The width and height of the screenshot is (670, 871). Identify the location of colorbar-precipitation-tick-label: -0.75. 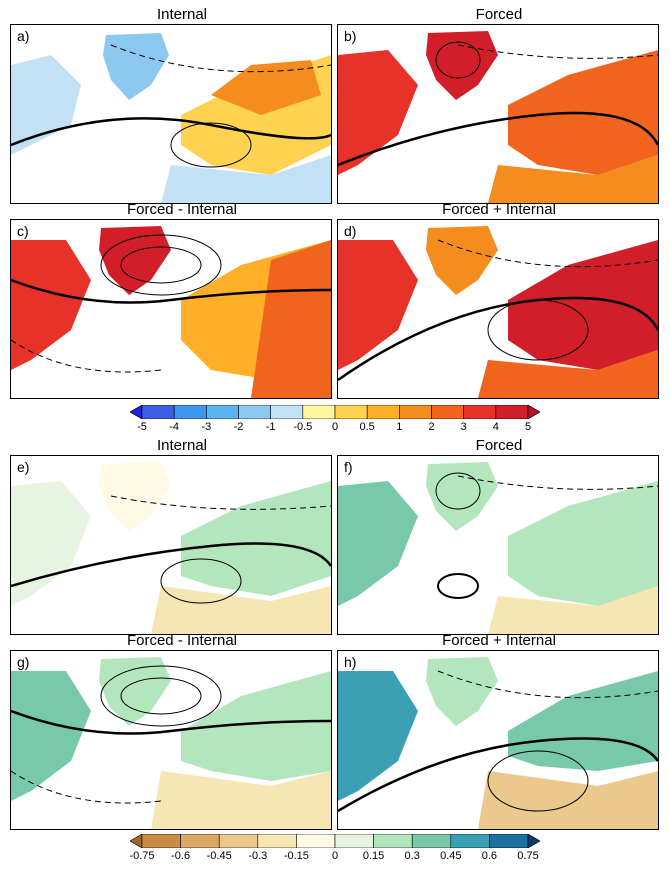
(142, 856).